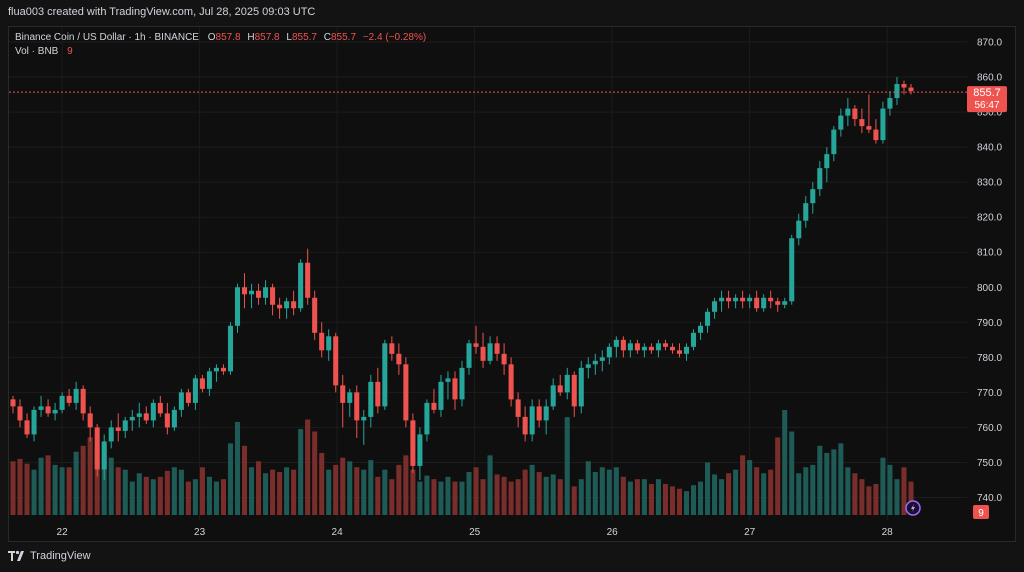 The width and height of the screenshot is (1024, 572). I want to click on legend-change: −2.4 (−0.28%), so click(394, 37).